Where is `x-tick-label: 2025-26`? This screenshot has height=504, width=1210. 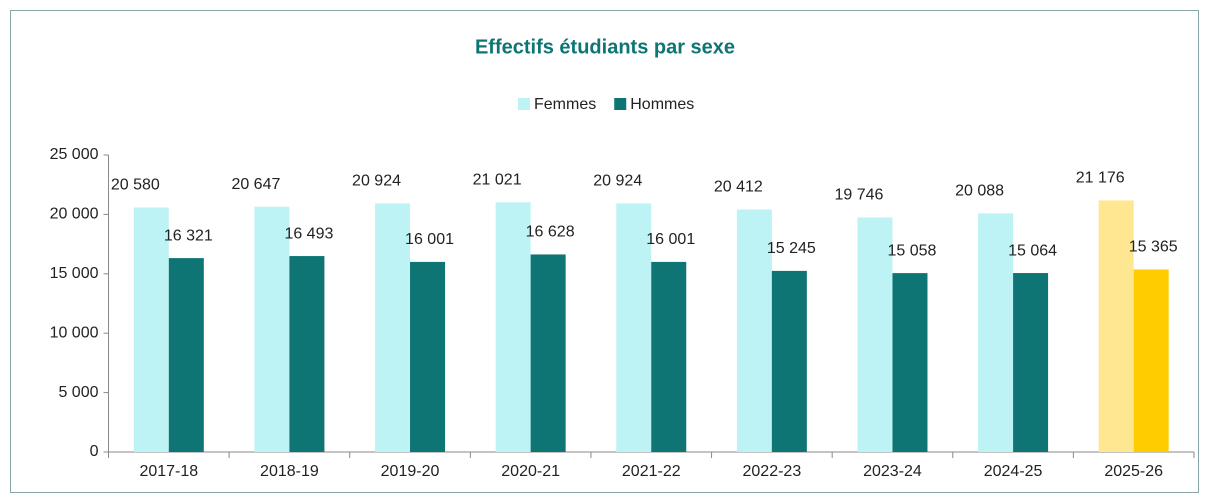 x-tick-label: 2025-26 is located at coordinates (1133, 471).